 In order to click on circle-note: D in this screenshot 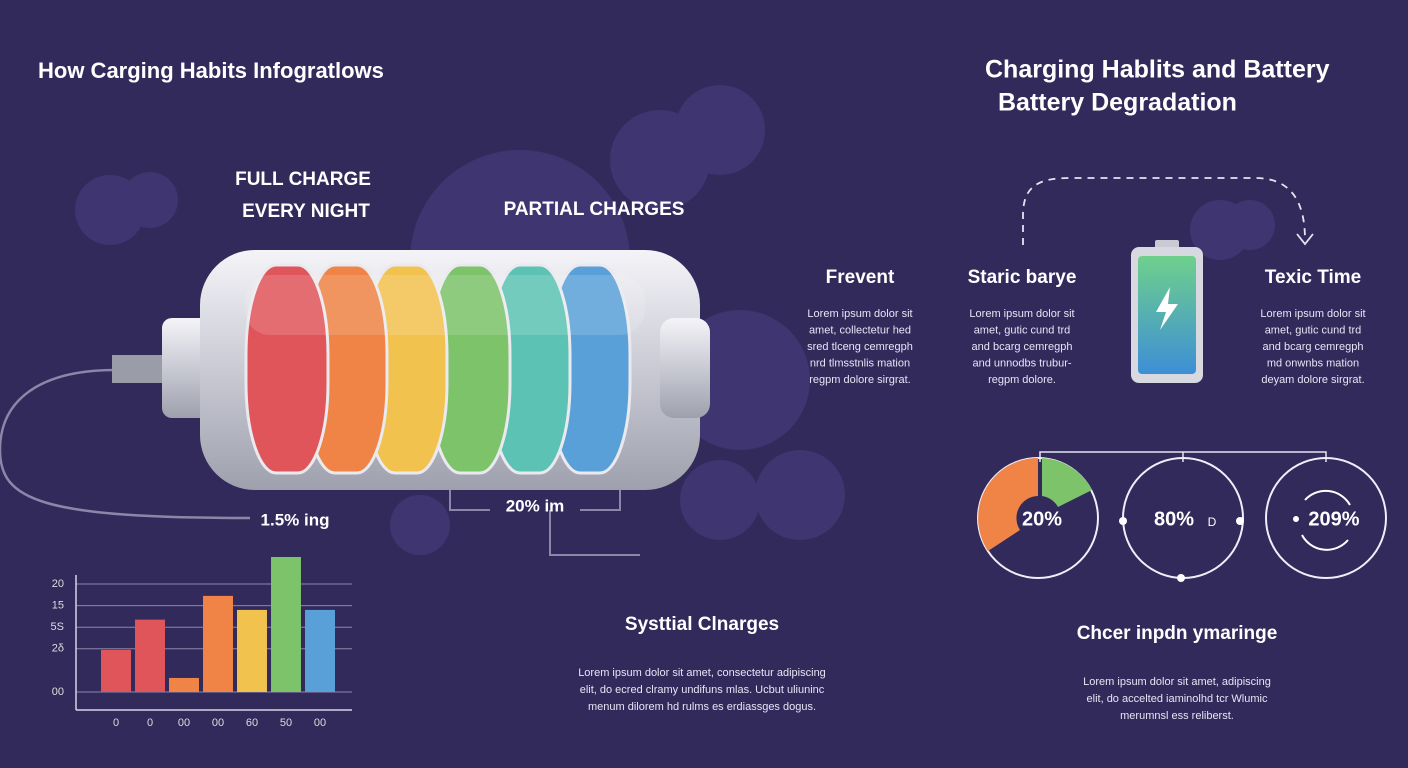, I will do `click(1212, 522)`.